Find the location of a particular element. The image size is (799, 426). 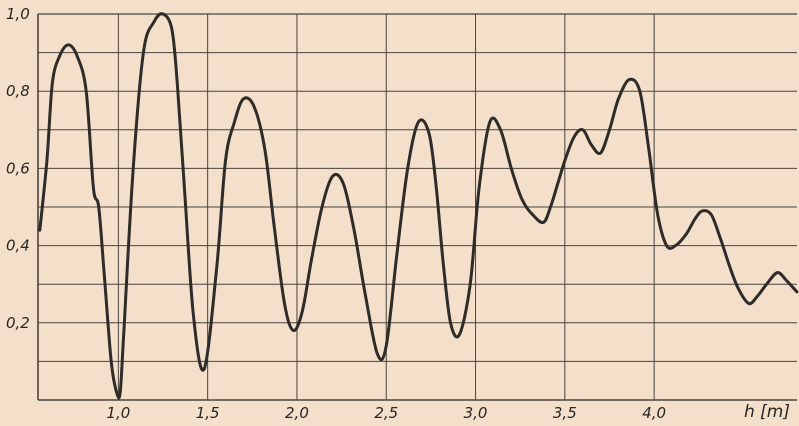

x-tick-label-6: 4,0 is located at coordinates (654, 413).